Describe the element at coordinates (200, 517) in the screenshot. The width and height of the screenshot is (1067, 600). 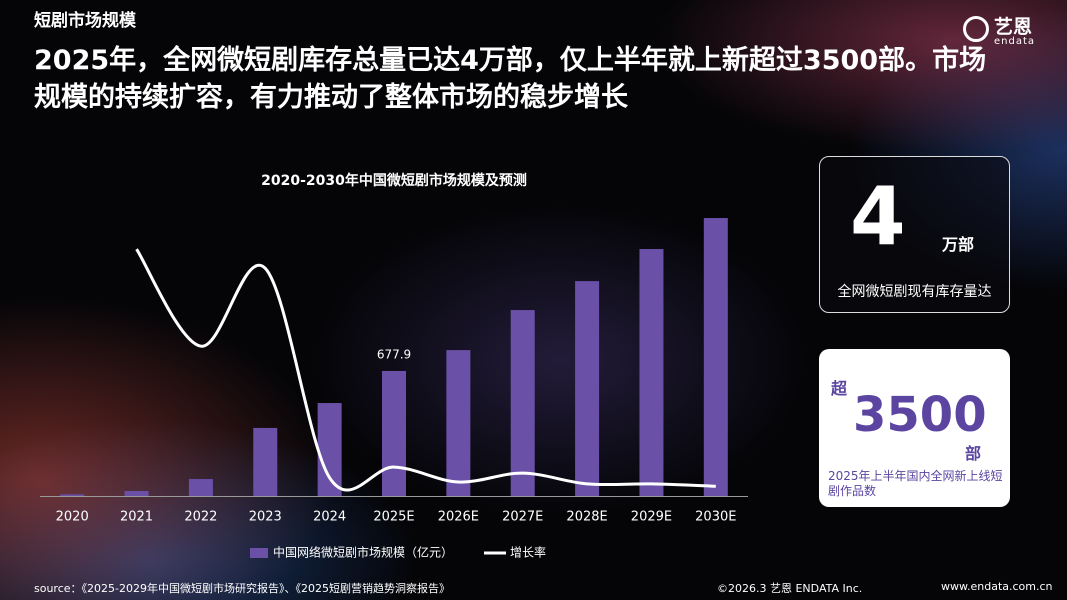
I see `x-tick-label: 2022` at that location.